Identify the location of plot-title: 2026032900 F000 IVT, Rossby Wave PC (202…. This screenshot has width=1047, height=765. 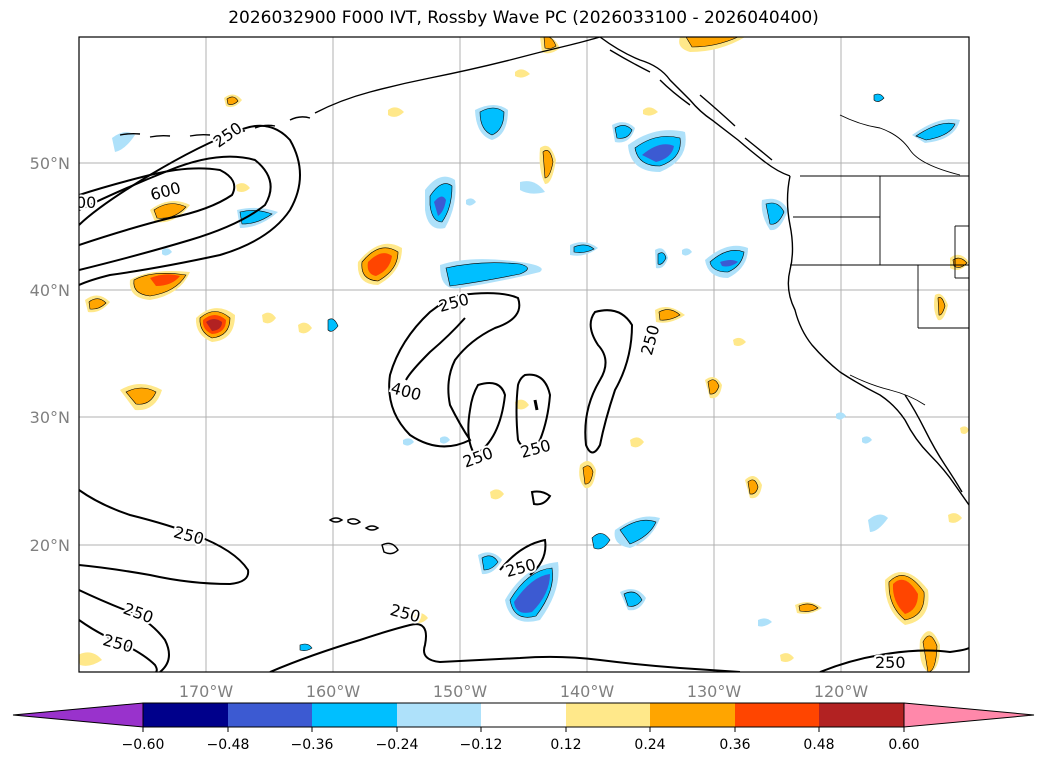
(523, 18).